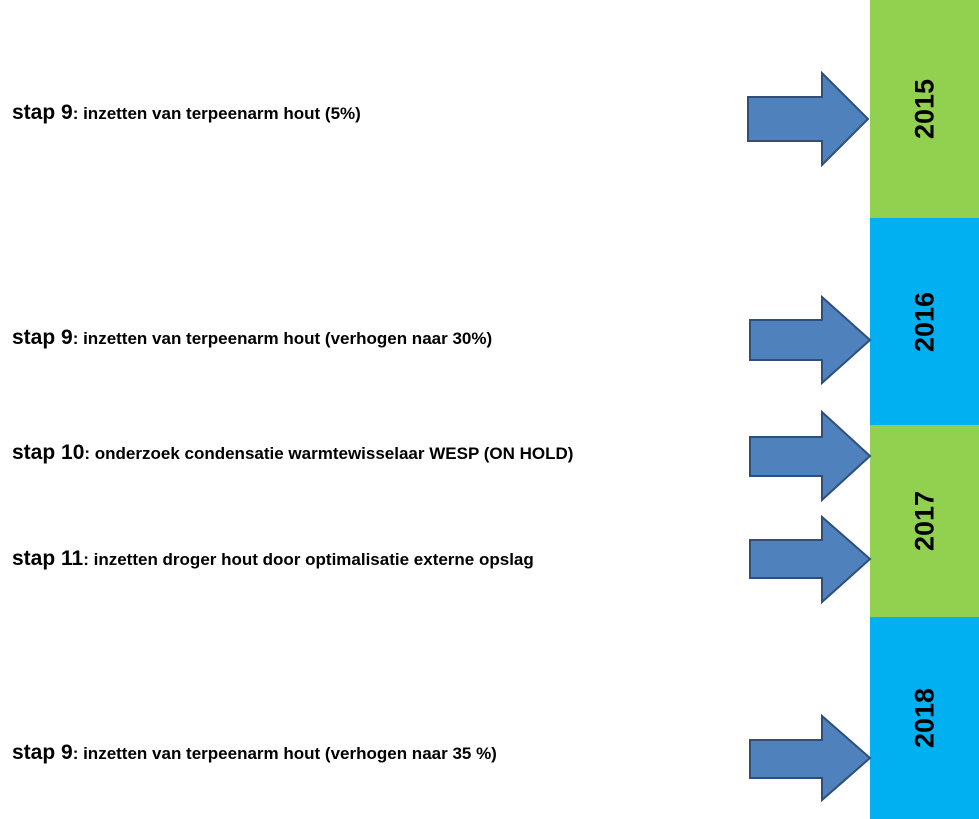 The width and height of the screenshot is (979, 819). I want to click on step-label: stap 10, so click(48, 452).